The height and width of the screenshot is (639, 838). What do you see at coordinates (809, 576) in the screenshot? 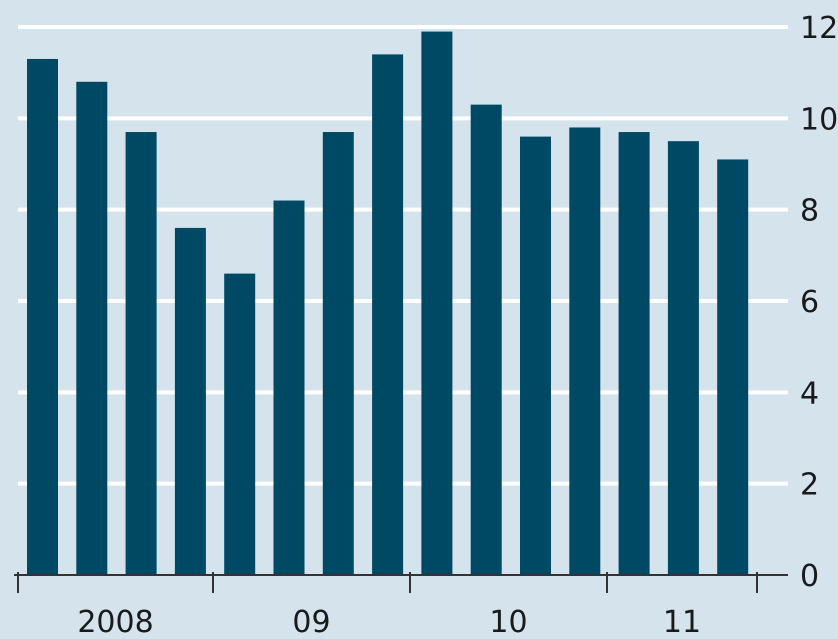
I see `y-tick-label: 0` at bounding box center [809, 576].